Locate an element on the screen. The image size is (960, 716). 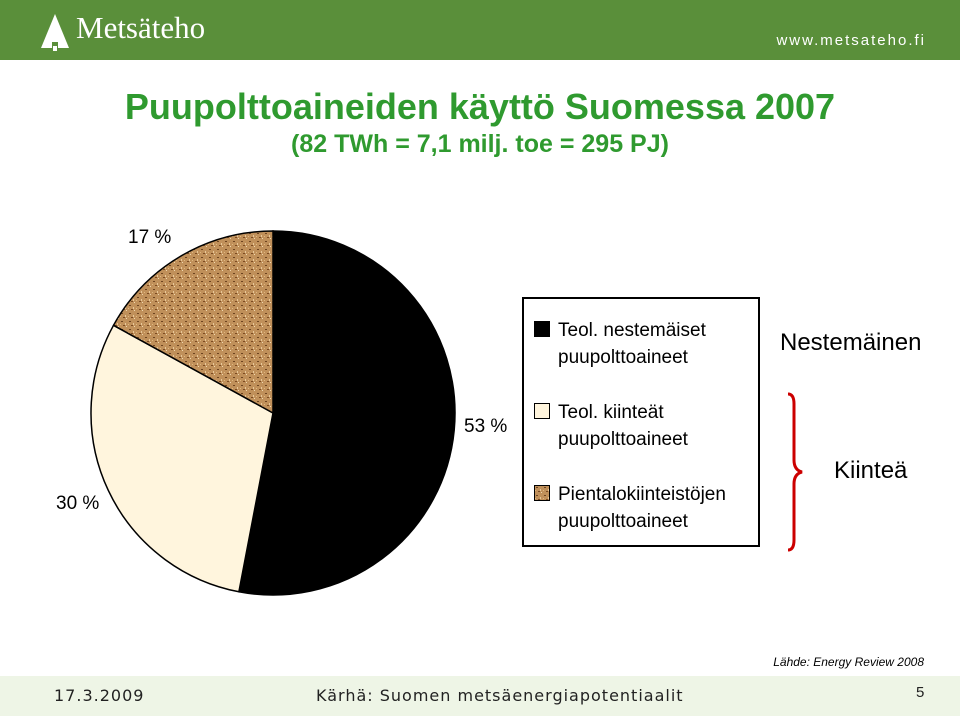
legend-label: Teol. nestemäiset puupolttoaineet is located at coordinates (632, 344).